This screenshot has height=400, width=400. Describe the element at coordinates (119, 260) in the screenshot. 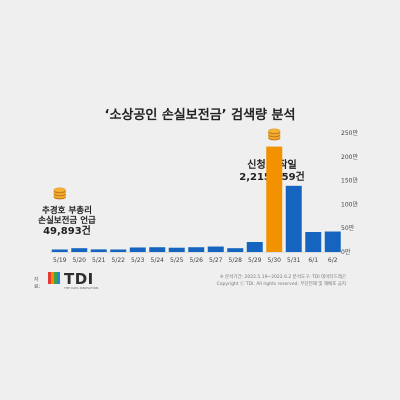

I see `x-tick-label: 5/22` at that location.